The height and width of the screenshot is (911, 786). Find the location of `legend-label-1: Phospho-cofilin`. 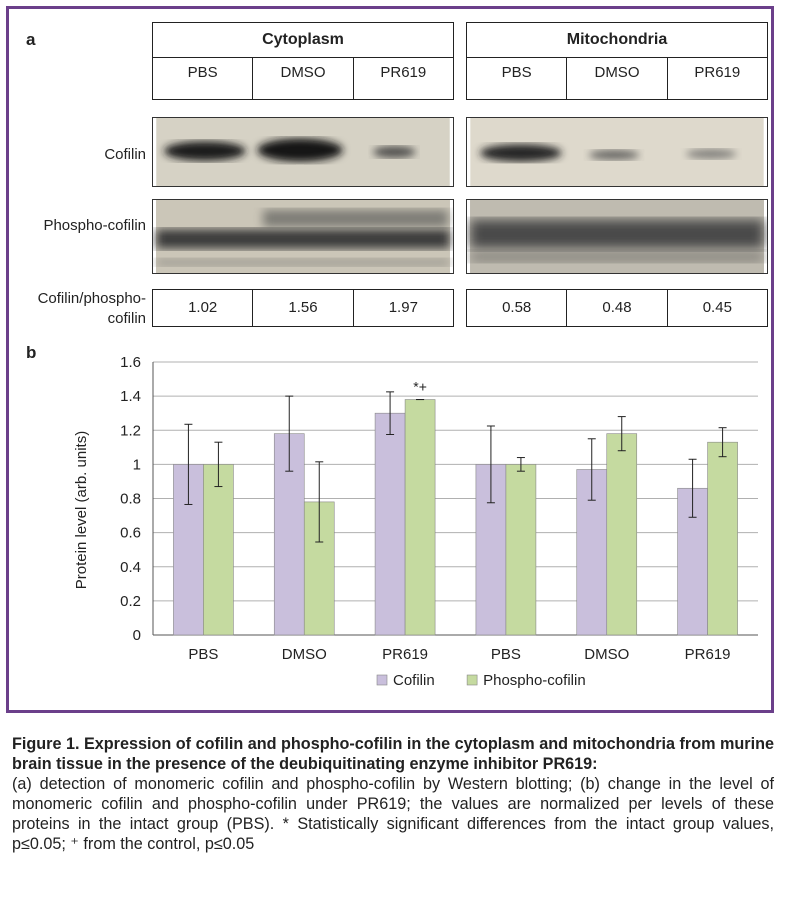

legend-label-1: Phospho-cofilin is located at coordinates (534, 680).